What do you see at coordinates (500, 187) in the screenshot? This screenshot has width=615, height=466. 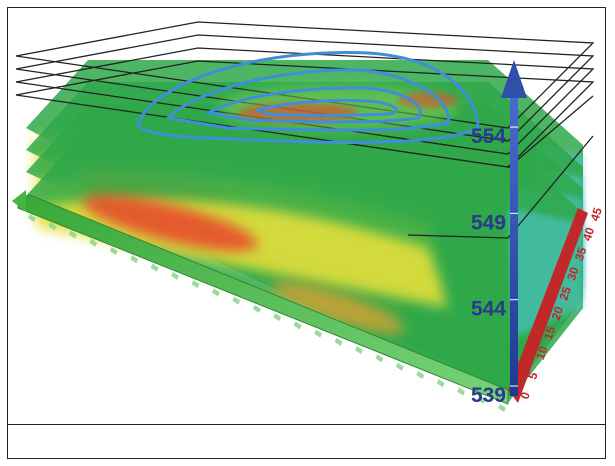 I see `grid-edge-lower` at bounding box center [500, 187].